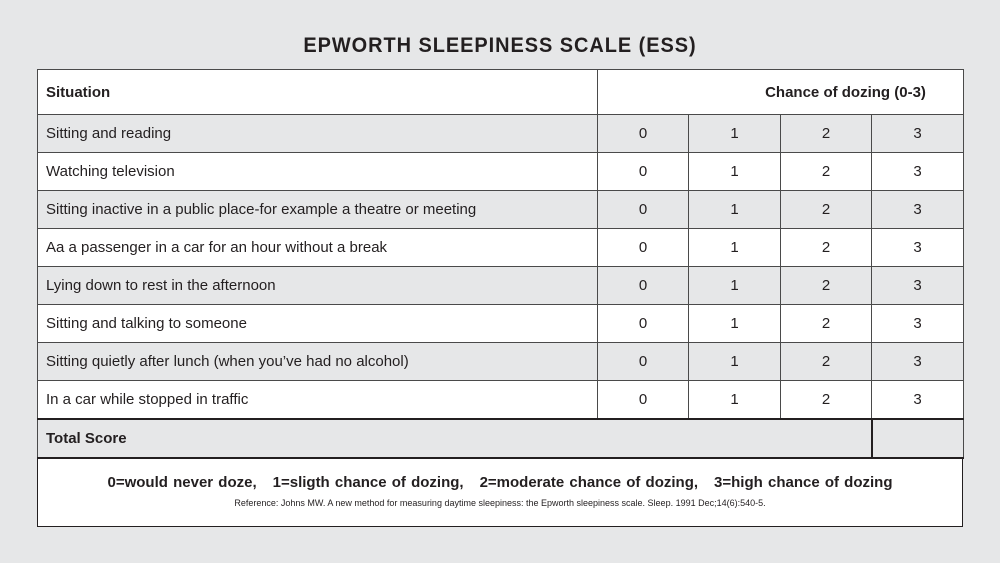 This screenshot has height=563, width=1000. I want to click on table-row: In a car while stopped in traffic 0 1 2 3, so click(501, 400).